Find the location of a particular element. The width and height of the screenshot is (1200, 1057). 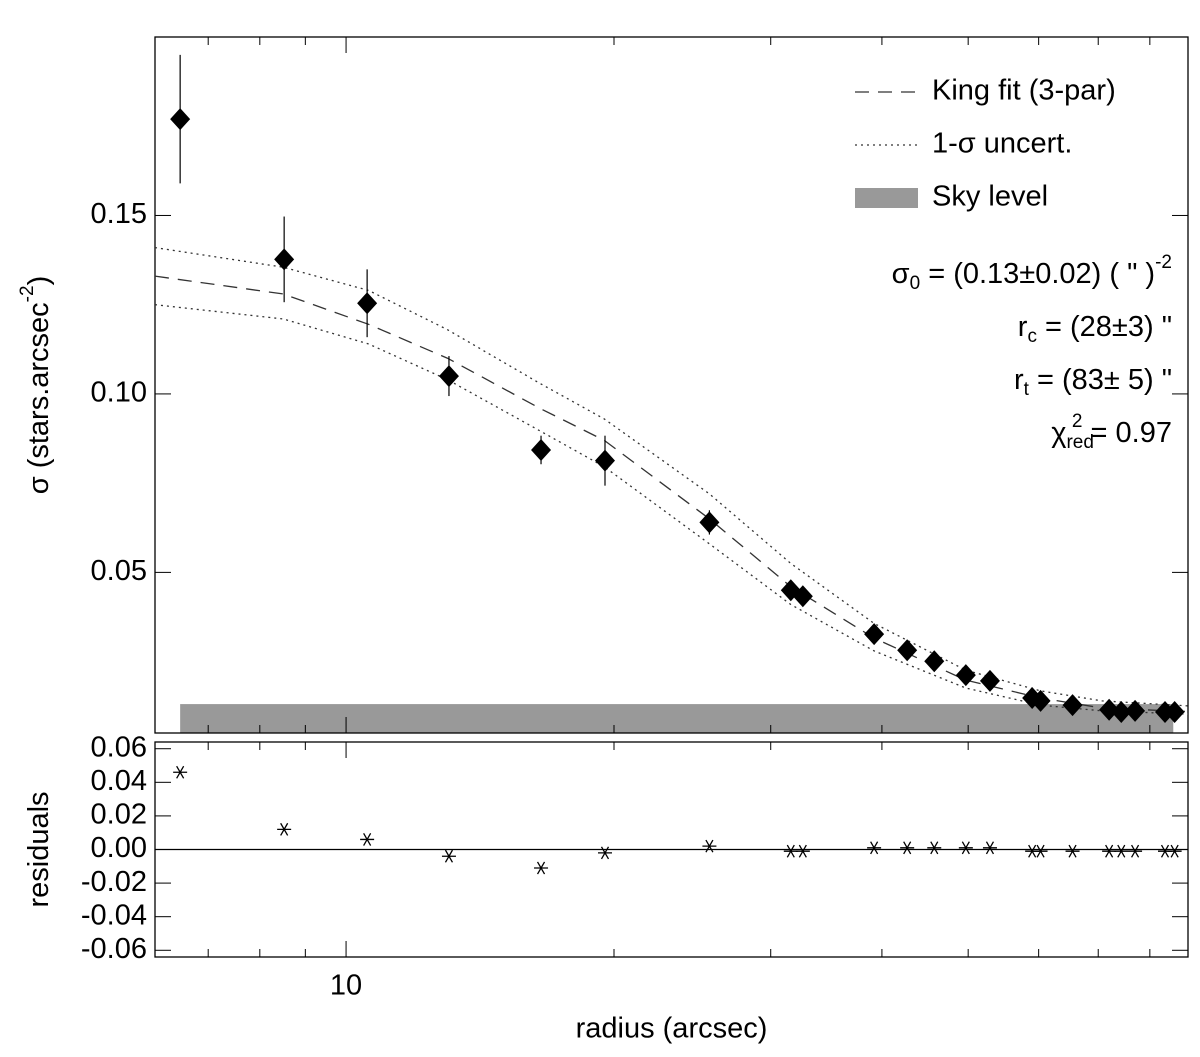

annotation: rc = (28±3) " is located at coordinates (1095, 329).